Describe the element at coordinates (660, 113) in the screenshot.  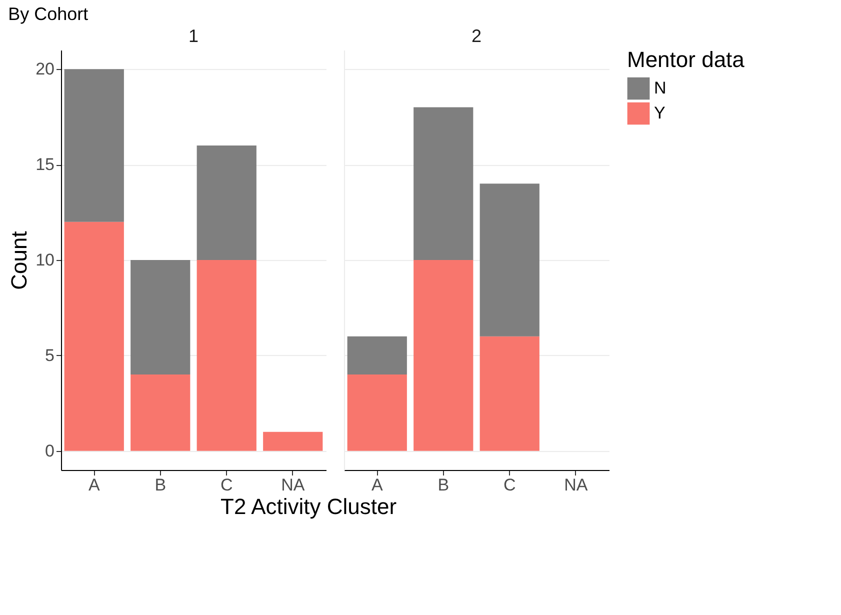
I see `legend-label: Y` at that location.